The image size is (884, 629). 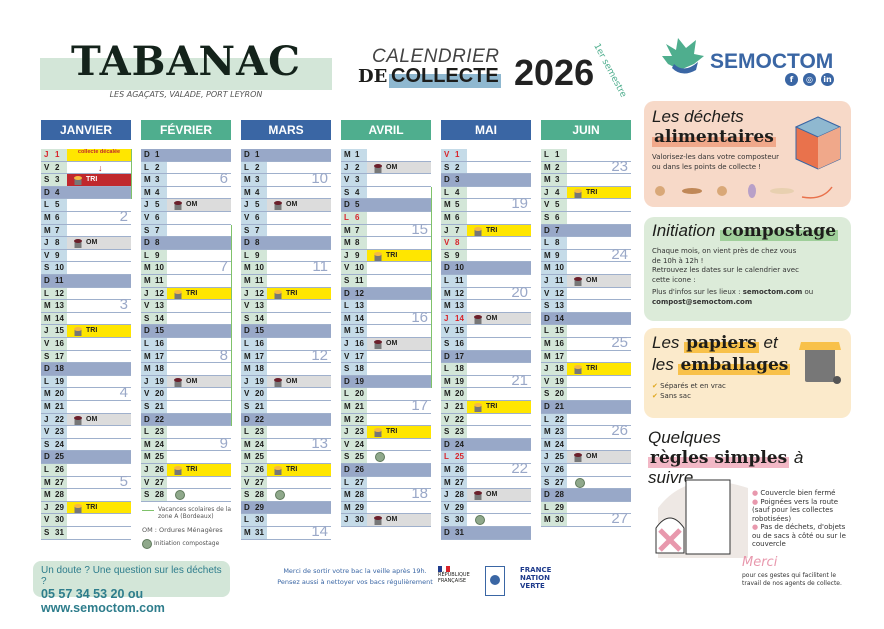 I want to click on contact-phone-site: 05 57 34 53 20 ou www.semoctom.com, so click(x=103, y=601).